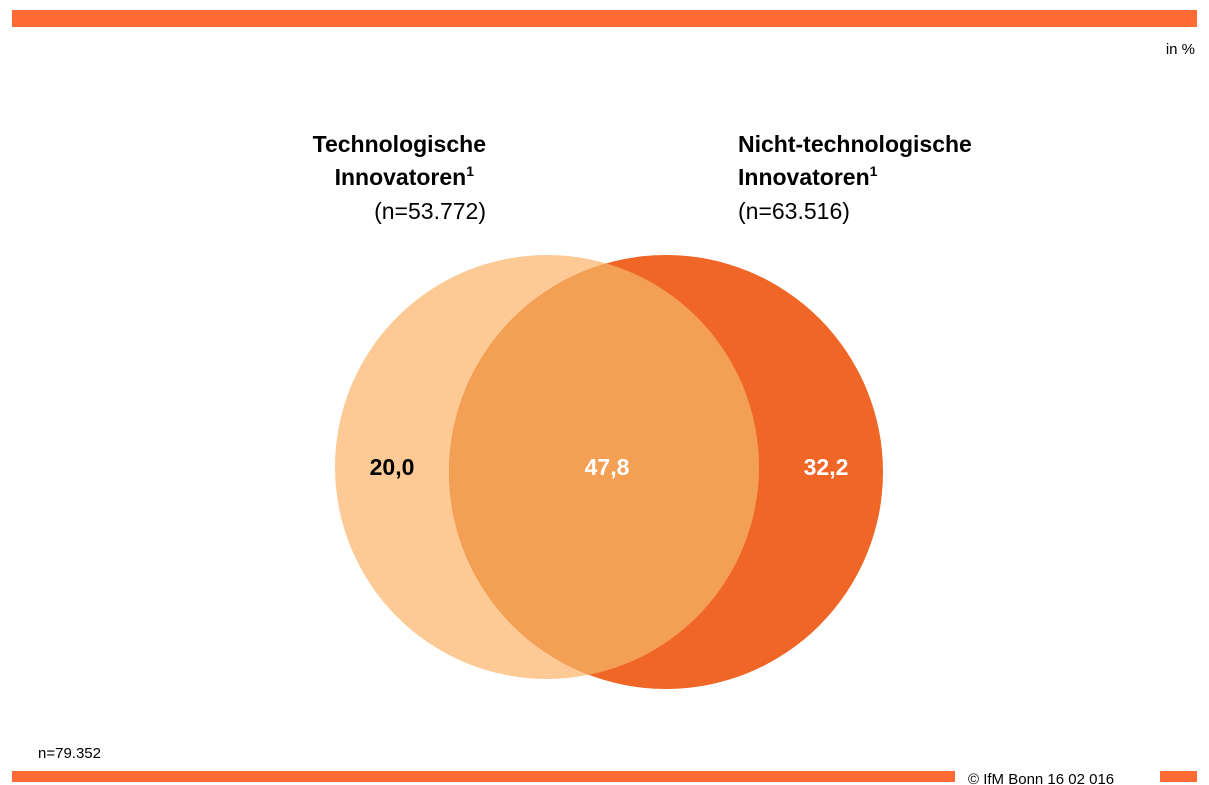 This screenshot has width=1209, height=785. Describe the element at coordinates (1180, 49) in the screenshot. I see `unit-note: in %` at that location.